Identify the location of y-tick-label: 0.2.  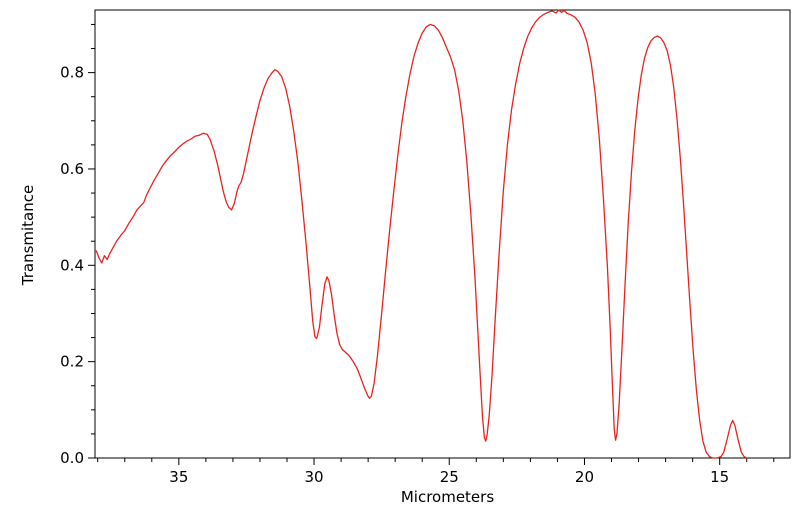
(72, 362).